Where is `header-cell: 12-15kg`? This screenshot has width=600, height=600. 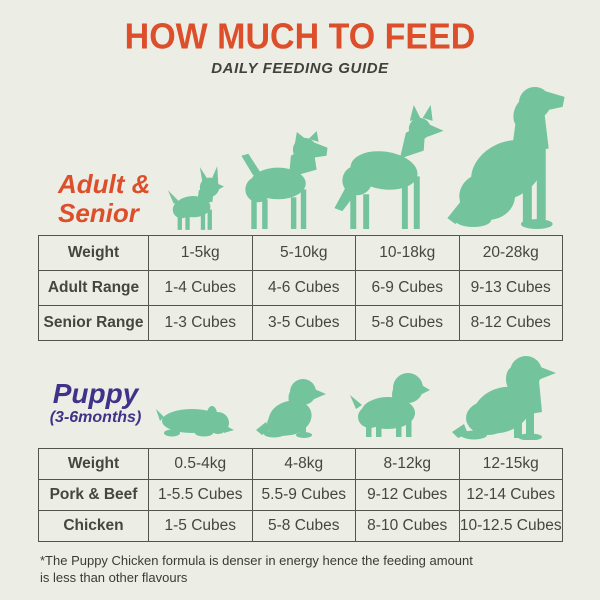 header-cell: 12-15kg is located at coordinates (510, 464).